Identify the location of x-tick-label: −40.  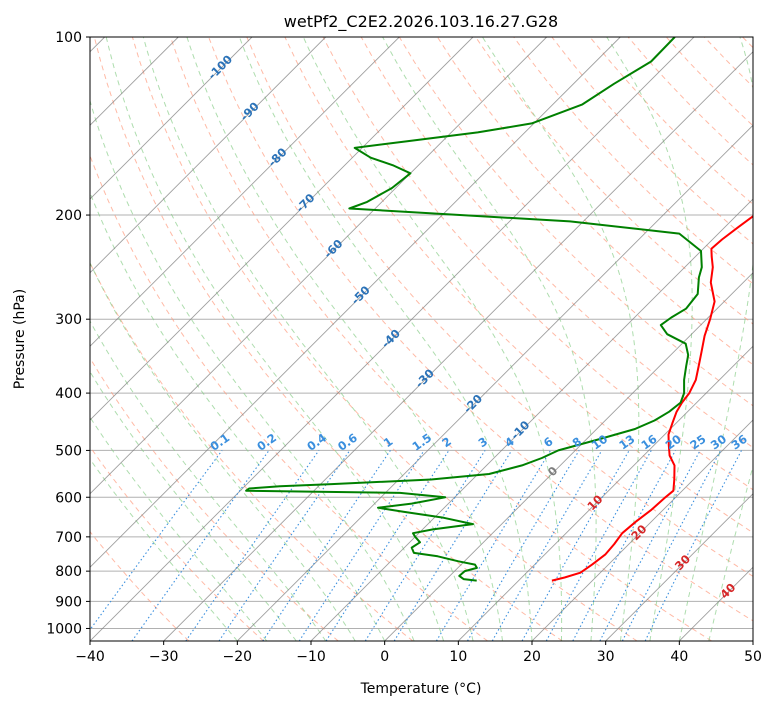
(90, 657).